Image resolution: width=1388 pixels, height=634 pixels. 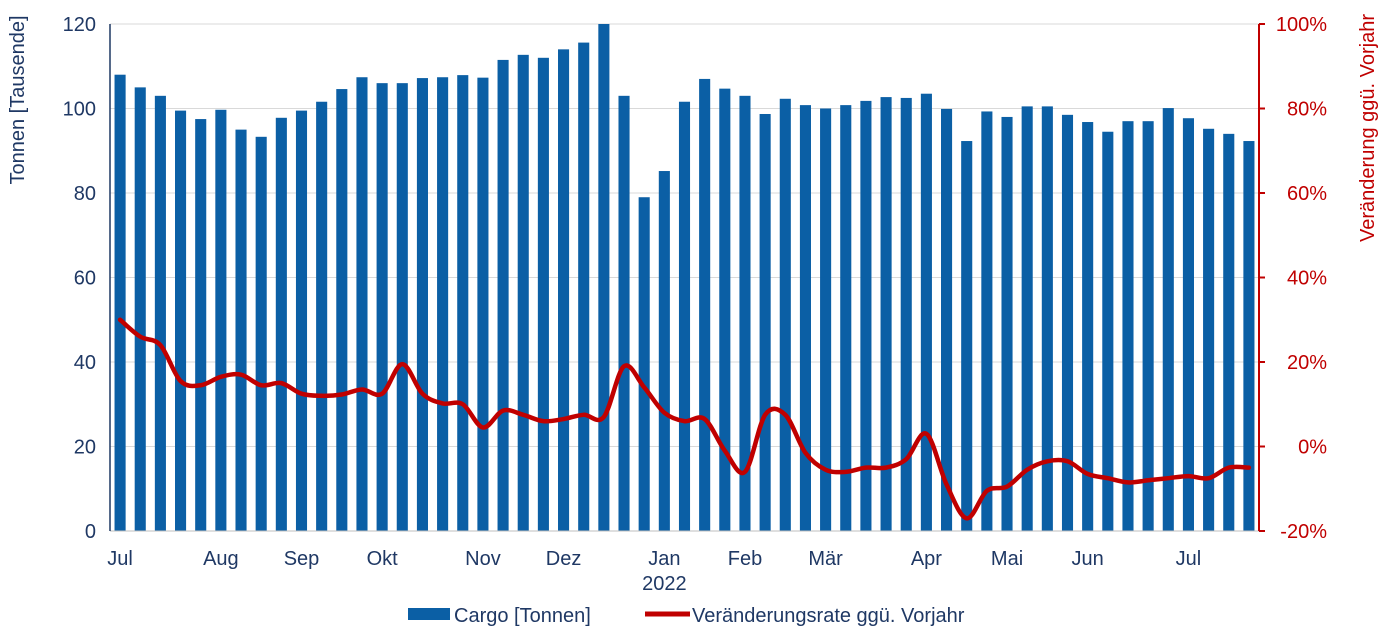 What do you see at coordinates (664, 584) in the screenshot?
I see `x-year-label: 2022` at bounding box center [664, 584].